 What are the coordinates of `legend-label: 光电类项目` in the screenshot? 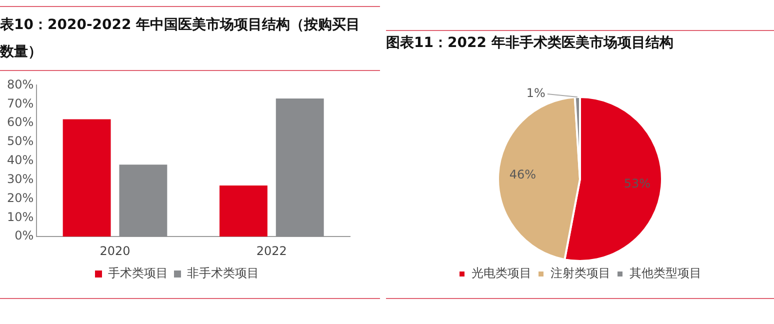 It's located at (502, 273).